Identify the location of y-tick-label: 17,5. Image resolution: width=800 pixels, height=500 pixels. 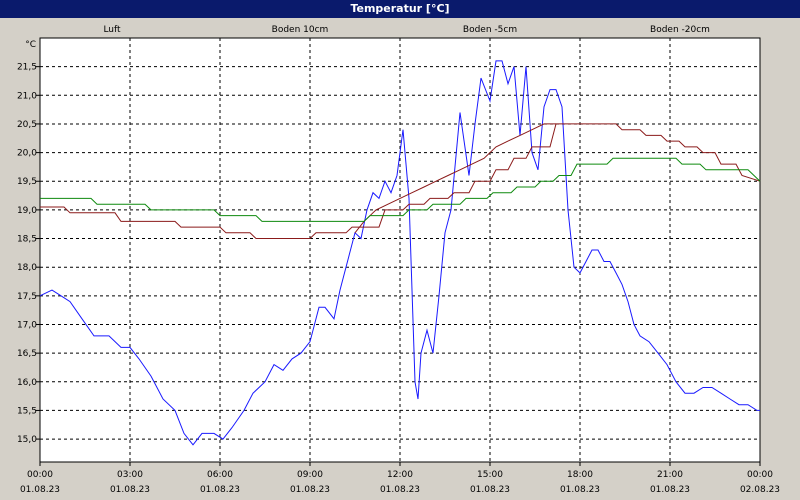
(27, 297).